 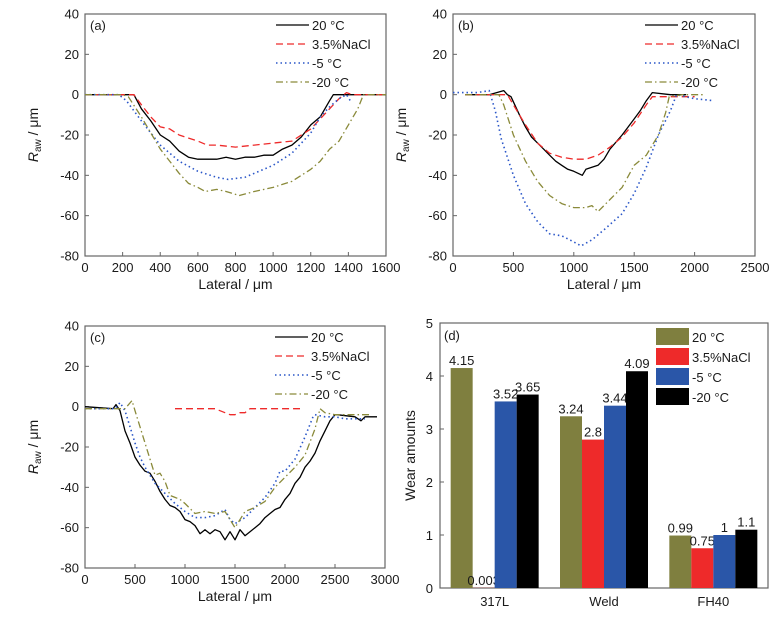 I want to click on bar-value-label: 3.24, so click(x=570, y=408).